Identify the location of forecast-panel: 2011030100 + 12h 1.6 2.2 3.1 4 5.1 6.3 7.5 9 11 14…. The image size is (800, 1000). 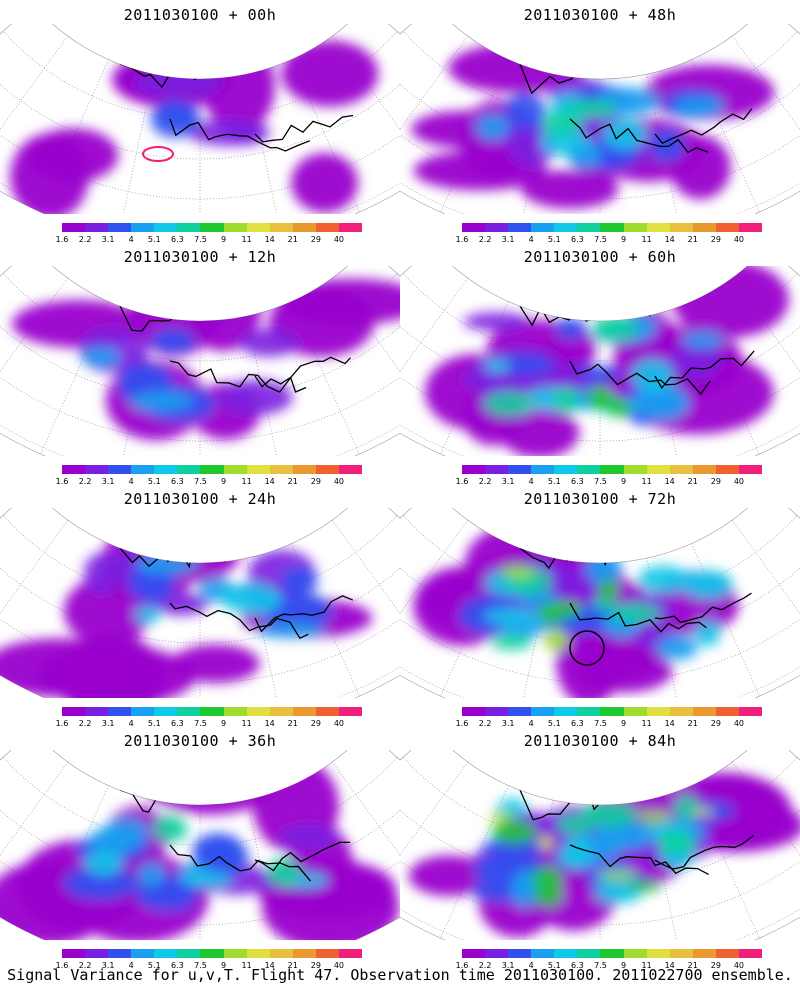
(200, 364).